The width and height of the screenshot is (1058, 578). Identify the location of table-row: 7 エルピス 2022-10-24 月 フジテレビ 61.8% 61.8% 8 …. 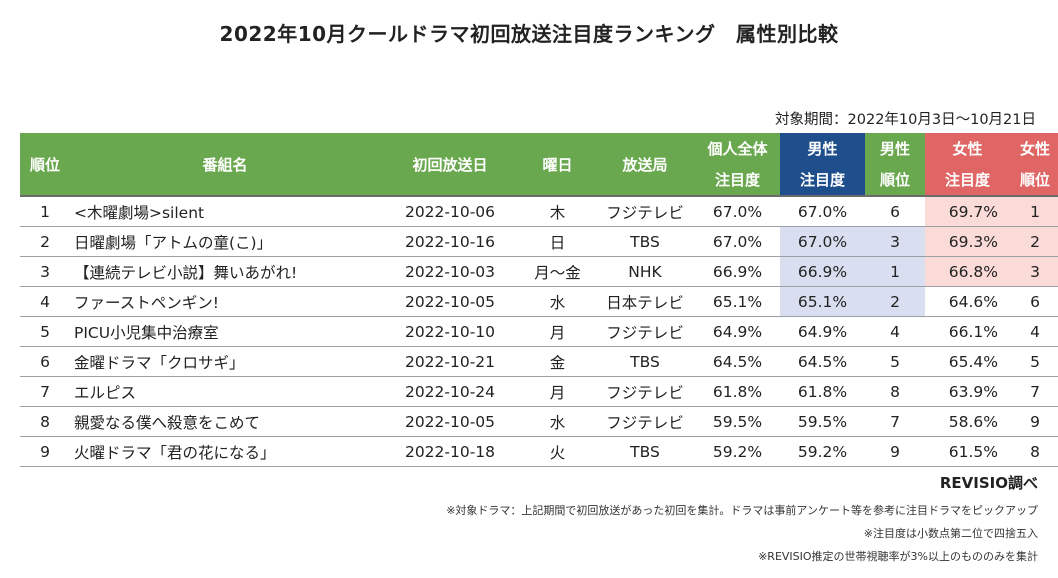
(539, 391).